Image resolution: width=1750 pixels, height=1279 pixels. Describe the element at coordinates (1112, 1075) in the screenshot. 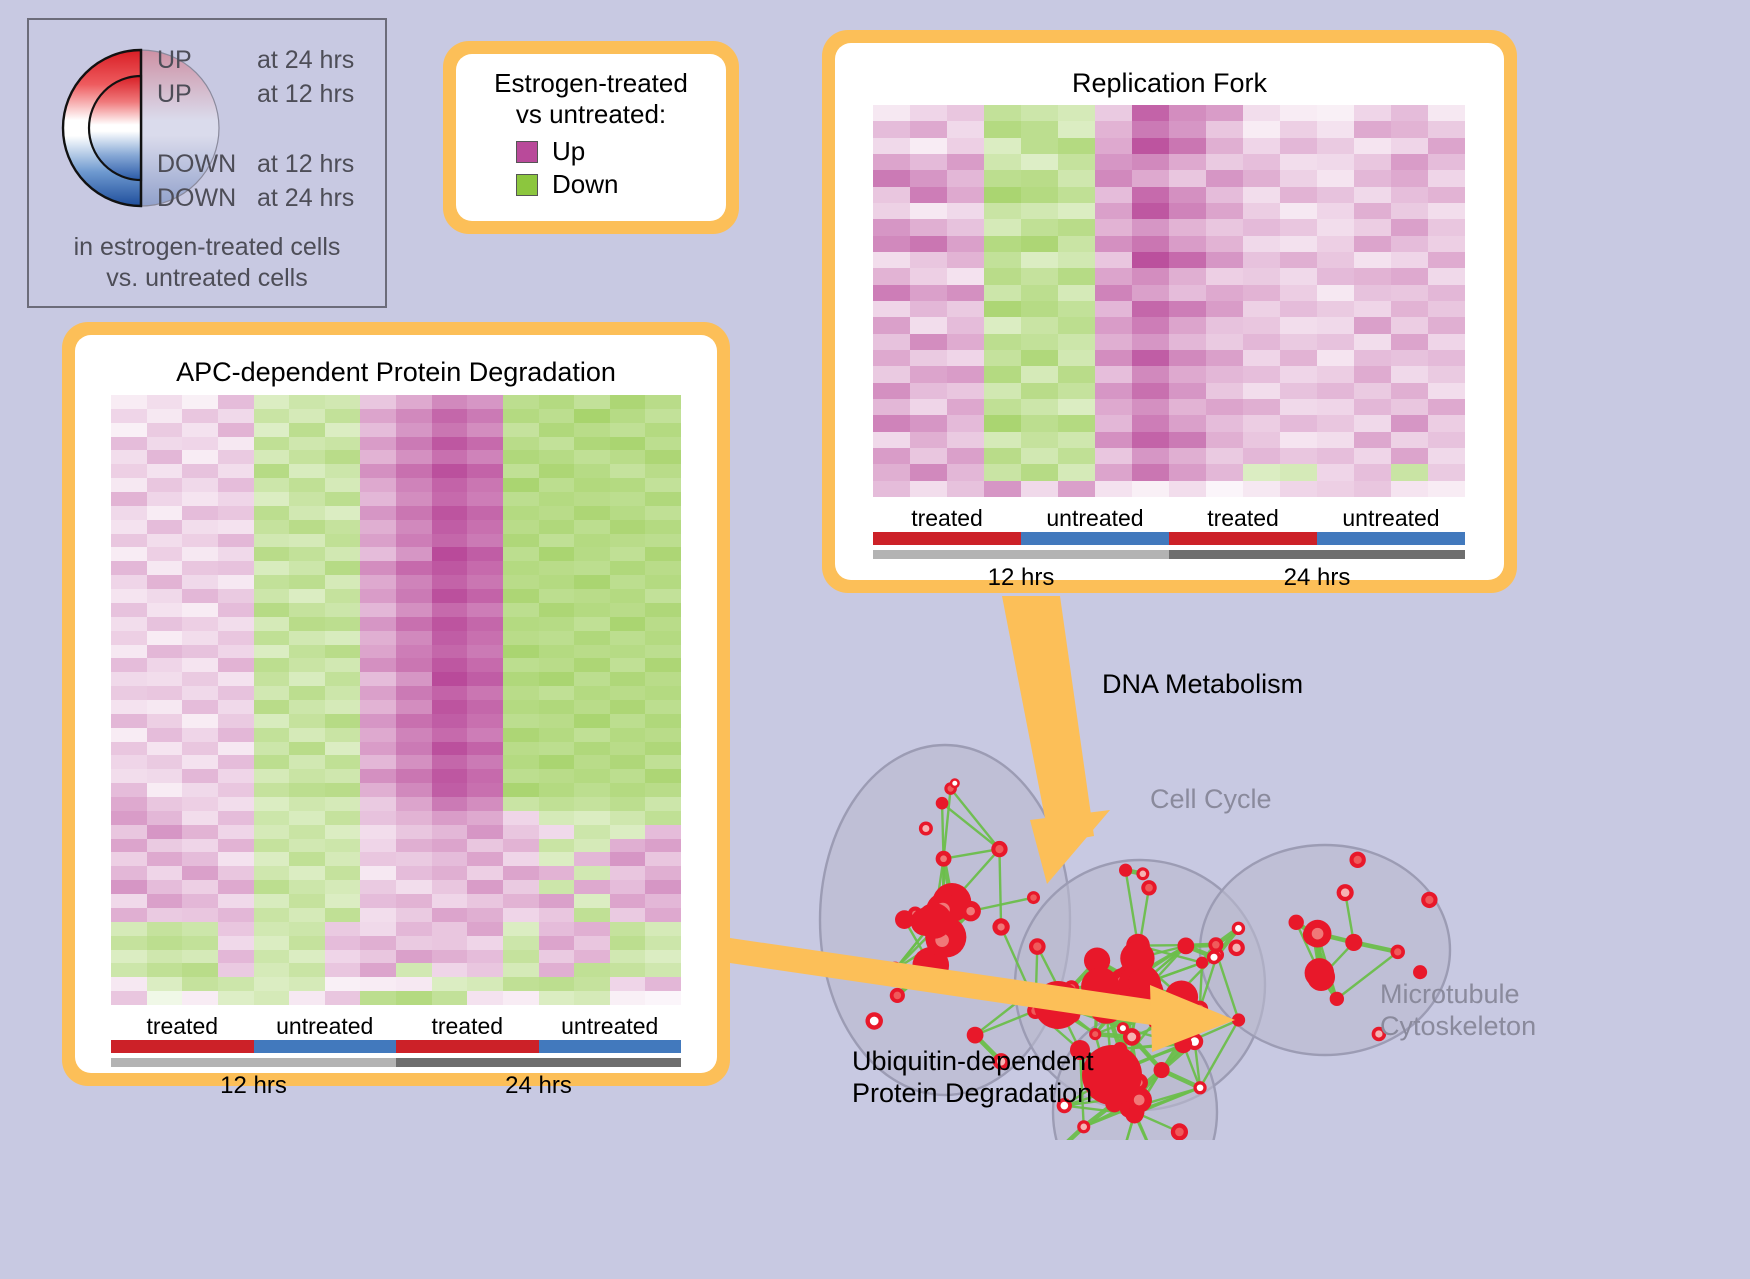

I see `network-node` at that location.